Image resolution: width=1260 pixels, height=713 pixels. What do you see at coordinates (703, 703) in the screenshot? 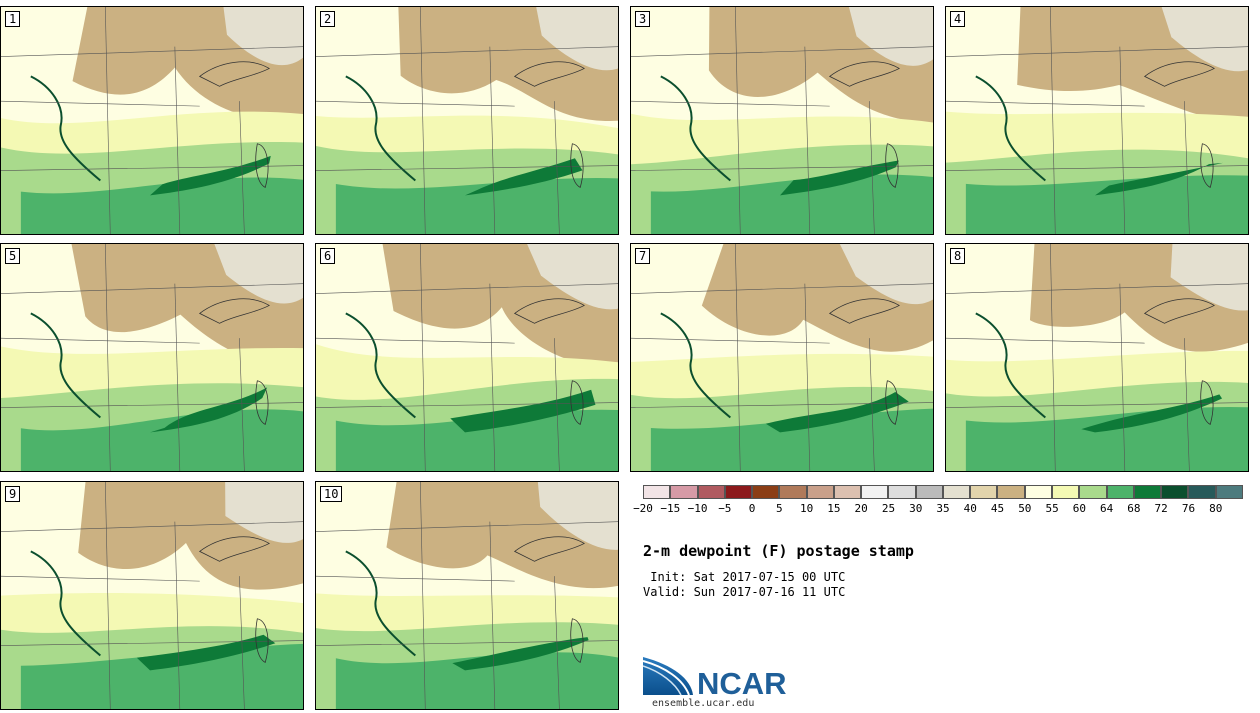
I see `ensemble-url: ensemble.ucar.edu` at bounding box center [703, 703].